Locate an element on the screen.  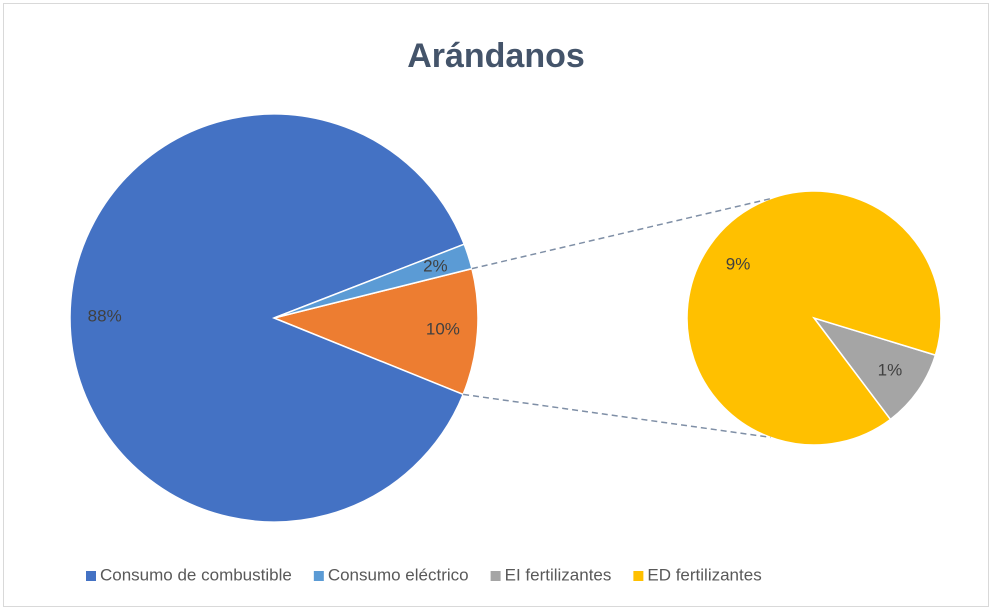
data-label: 10% is located at coordinates (443, 328).